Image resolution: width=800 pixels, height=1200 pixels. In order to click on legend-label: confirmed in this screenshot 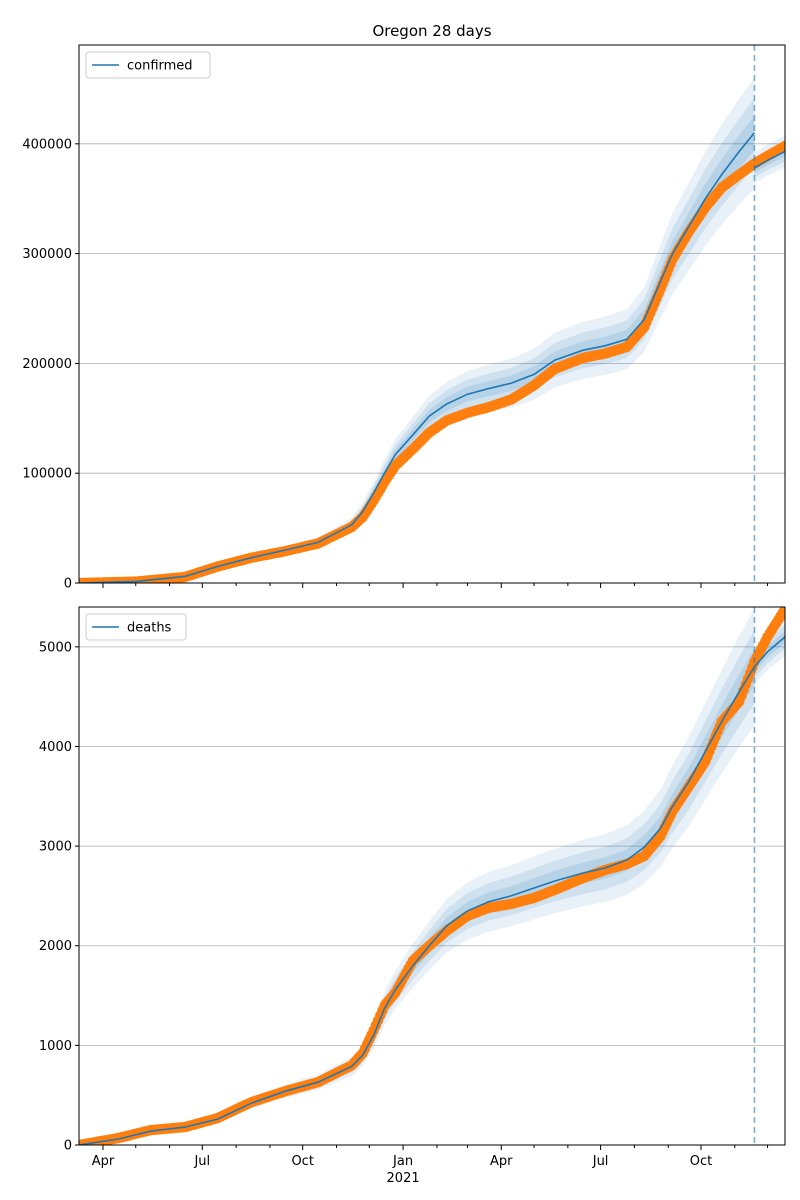, I will do `click(160, 66)`.